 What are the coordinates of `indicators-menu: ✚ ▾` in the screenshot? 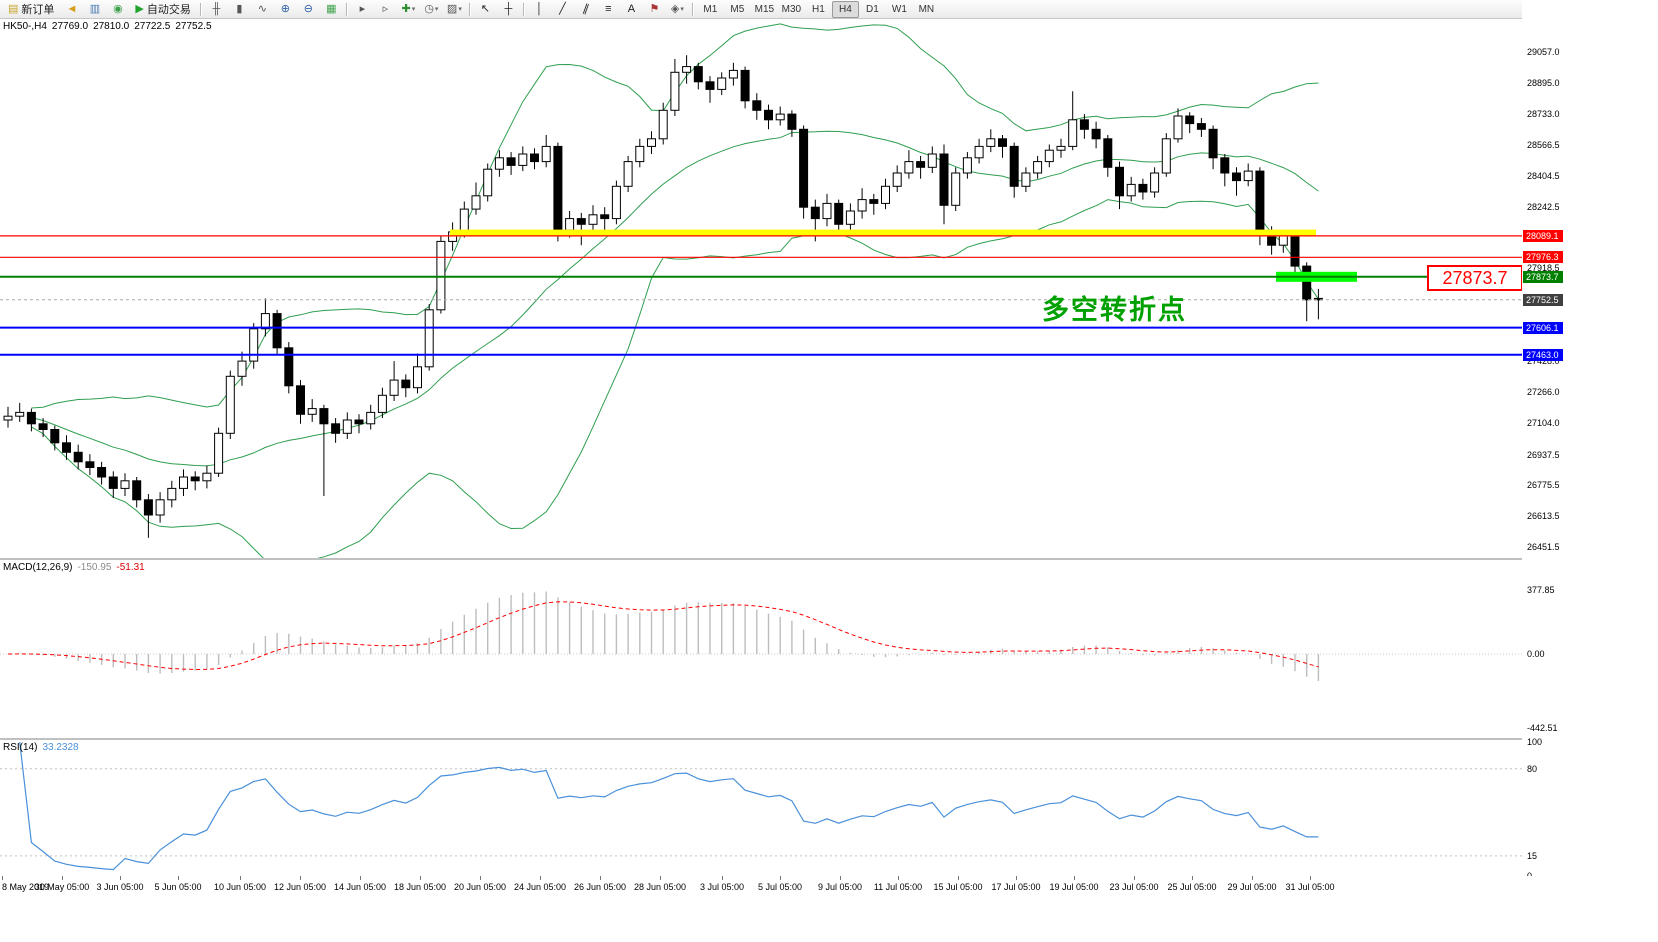 It's located at (408, 9).